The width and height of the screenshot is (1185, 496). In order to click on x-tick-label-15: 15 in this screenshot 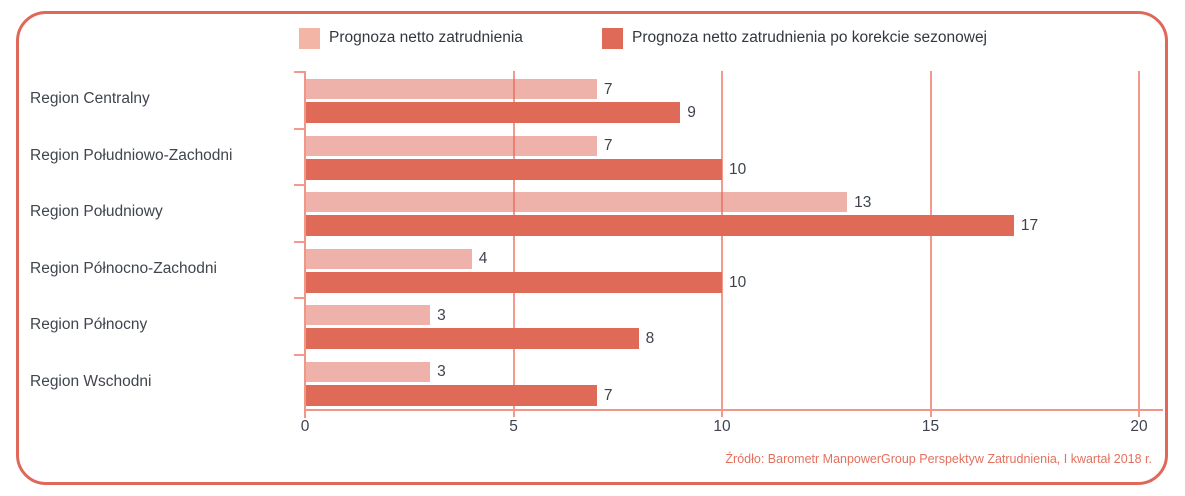, I will do `click(930, 426)`.